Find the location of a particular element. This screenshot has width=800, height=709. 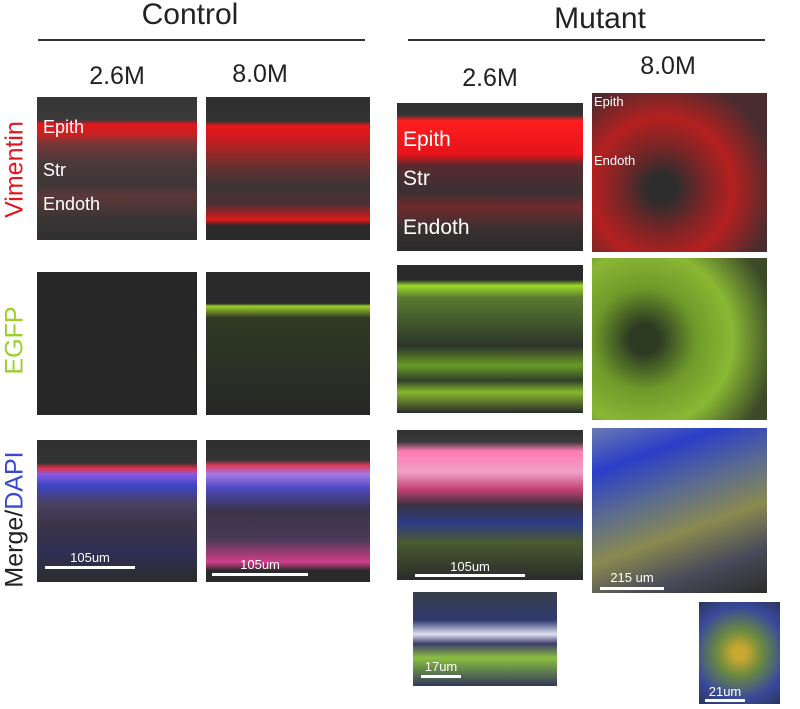

scale-bar-label: 17um is located at coordinates (441, 666).